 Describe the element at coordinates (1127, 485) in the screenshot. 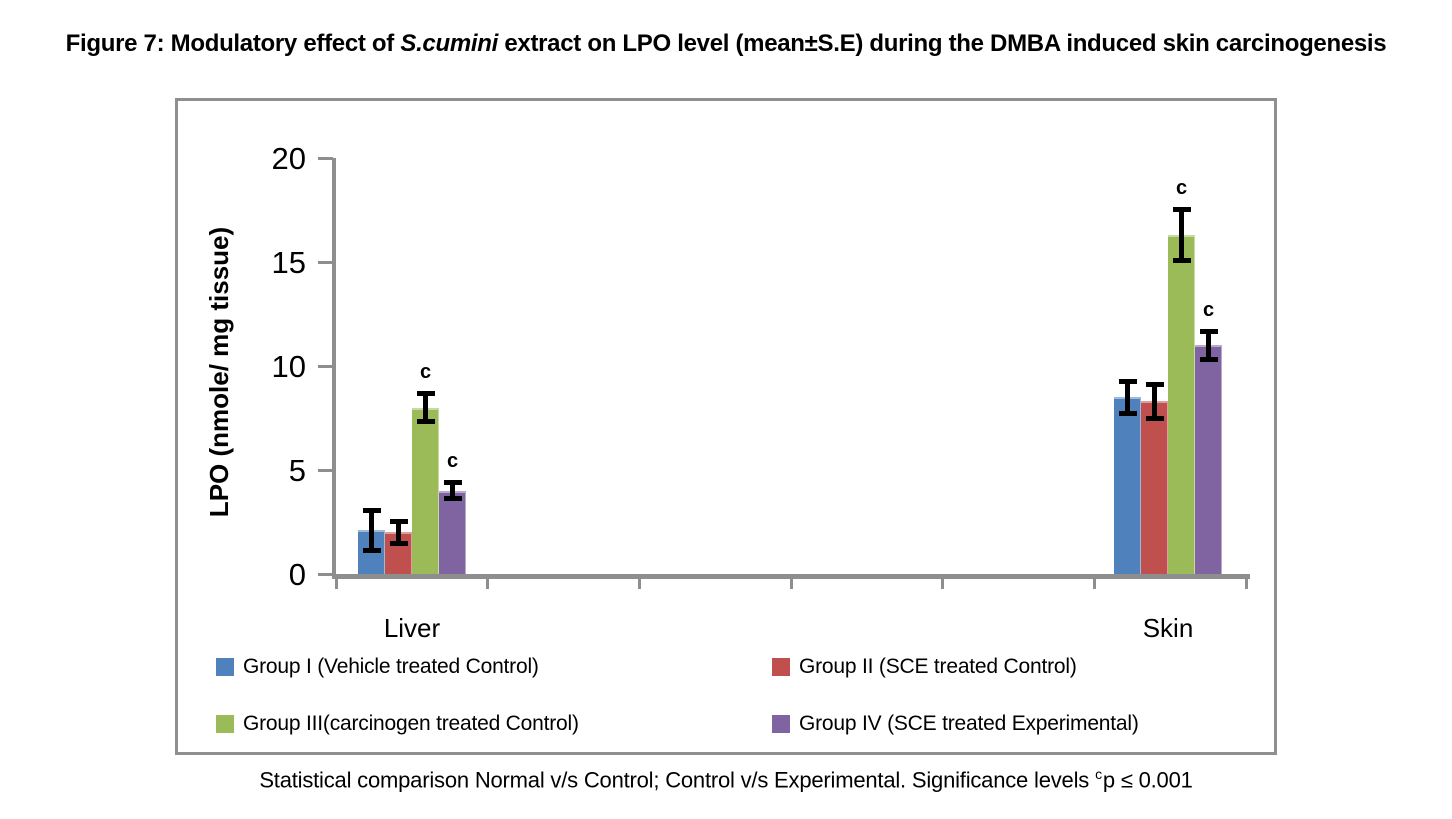

I see `bar-skin-series1` at that location.